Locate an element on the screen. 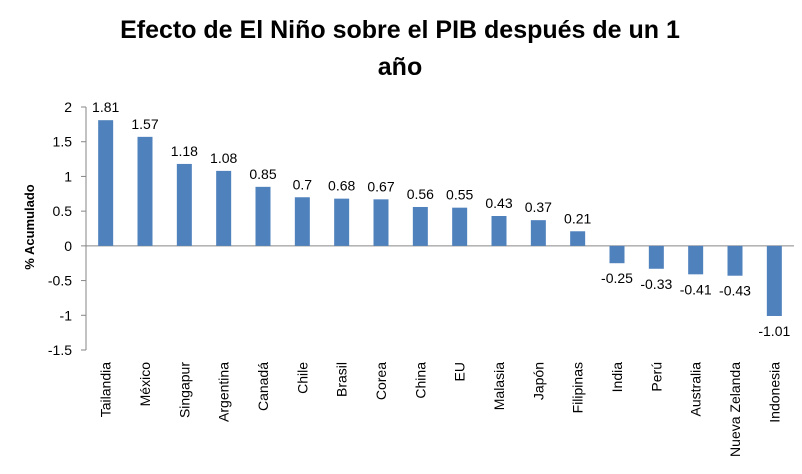 The width and height of the screenshot is (802, 474). category-label: Perú is located at coordinates (656, 377).